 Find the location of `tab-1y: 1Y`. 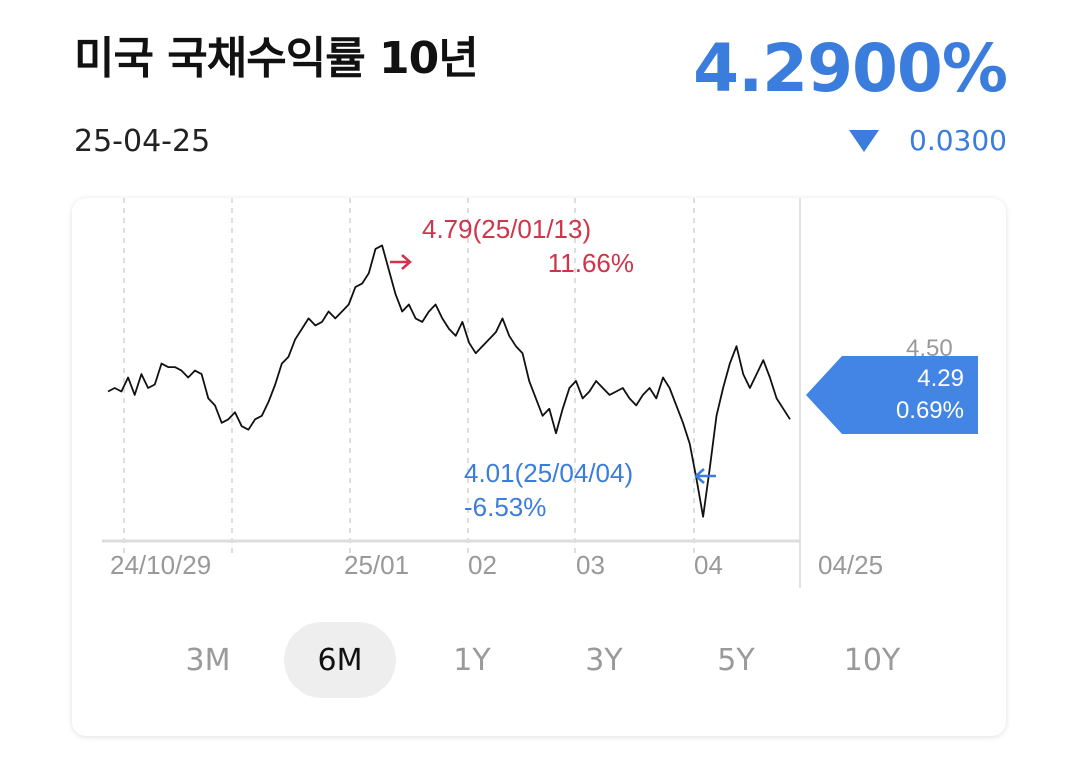

tab-1y: 1Y is located at coordinates (472, 660).